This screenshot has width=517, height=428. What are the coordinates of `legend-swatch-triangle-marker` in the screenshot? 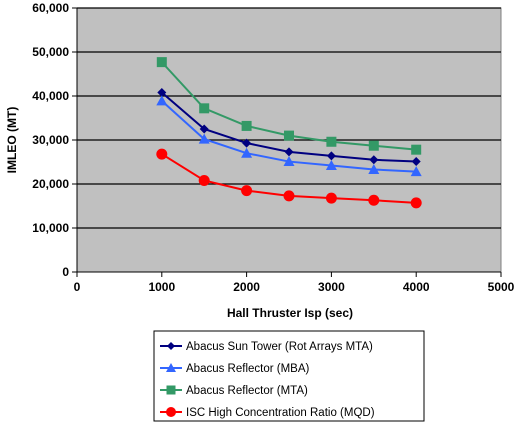 It's located at (171, 367).